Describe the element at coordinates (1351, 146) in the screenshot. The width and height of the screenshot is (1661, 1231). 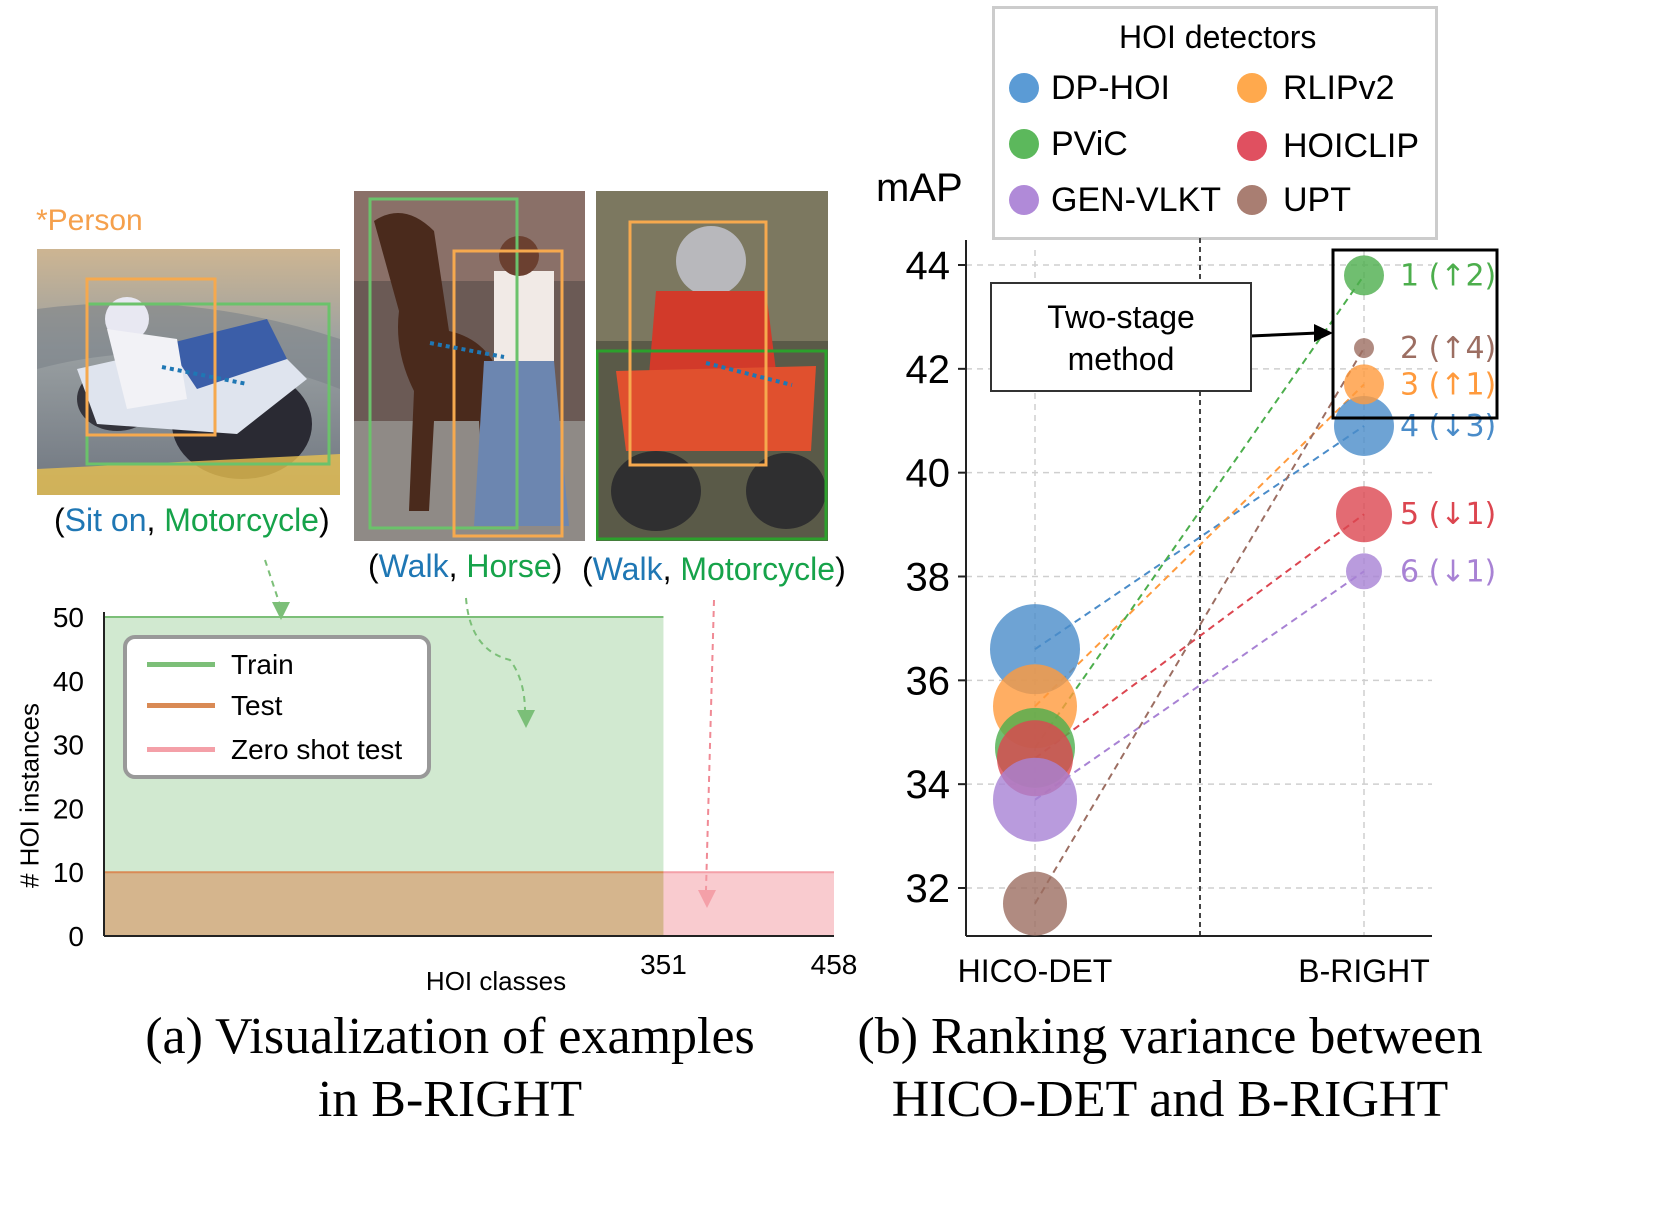
I see `legend-hoiclip: HOICLIP` at that location.